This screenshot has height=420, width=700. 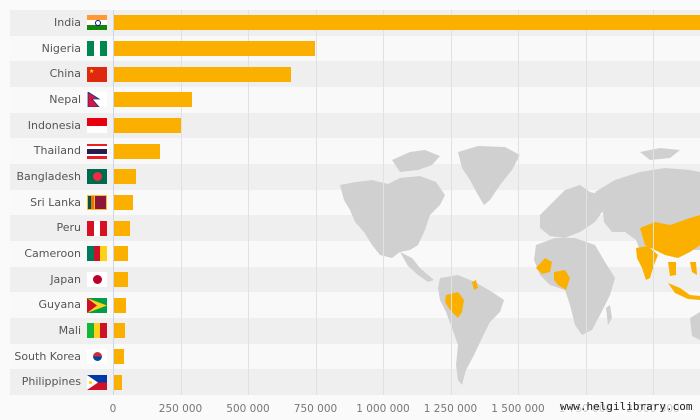 I want to click on category-label: Nepal, so click(x=65, y=99).